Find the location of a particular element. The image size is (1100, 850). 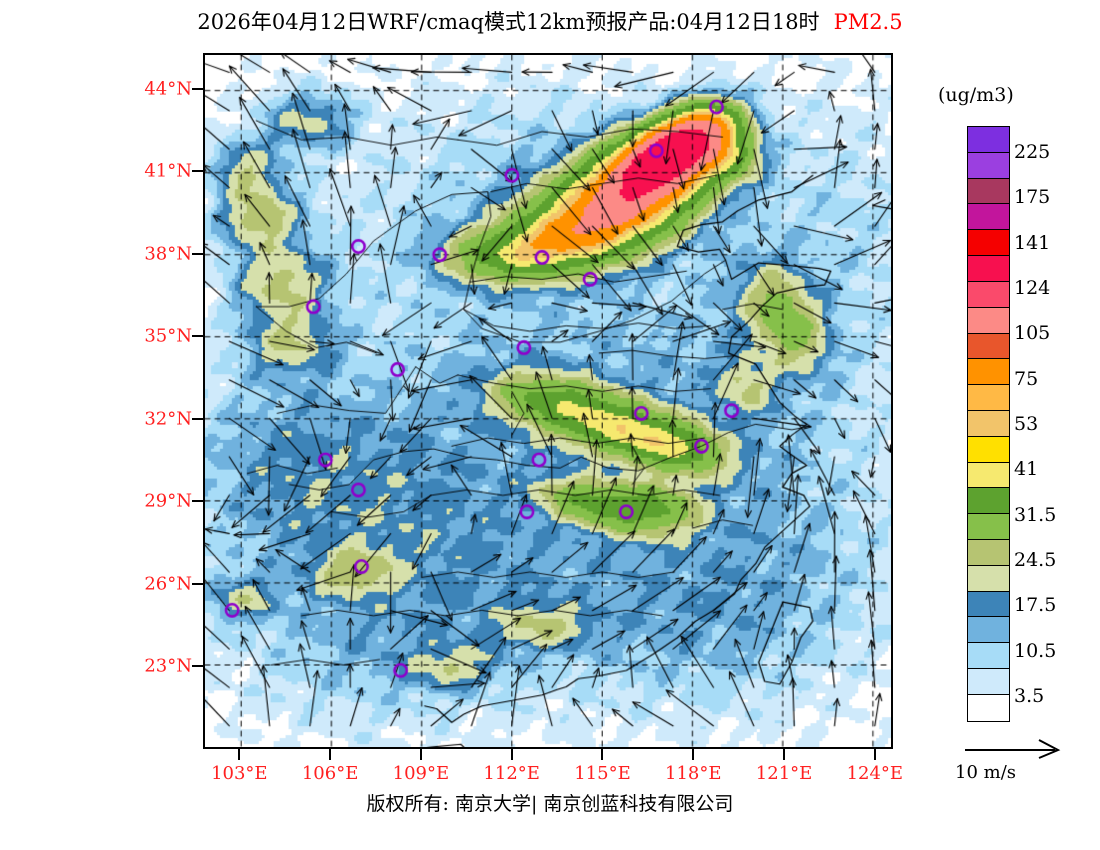

colorbar-tick-label: 17.5 is located at coordinates (1035, 605).